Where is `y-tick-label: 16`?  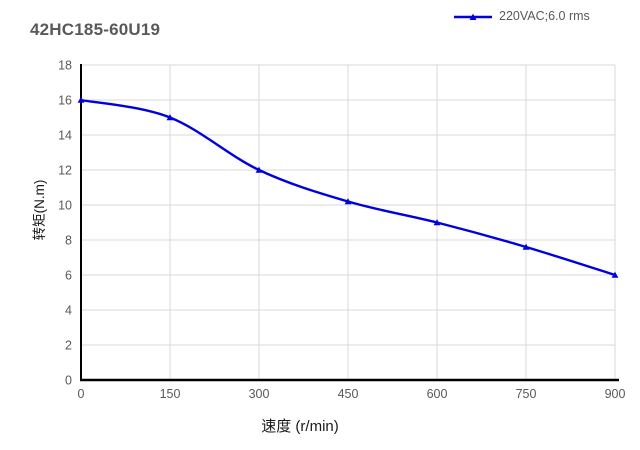
y-tick-label: 16 is located at coordinates (65, 101).